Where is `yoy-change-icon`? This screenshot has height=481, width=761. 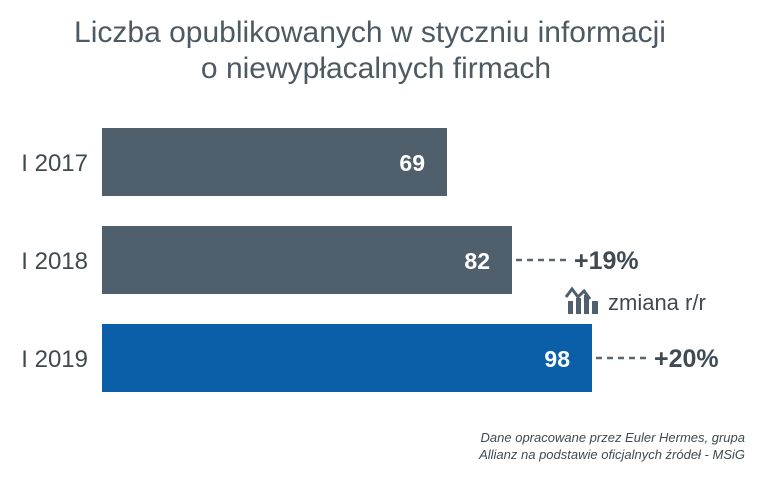 yoy-change-icon is located at coordinates (581, 300).